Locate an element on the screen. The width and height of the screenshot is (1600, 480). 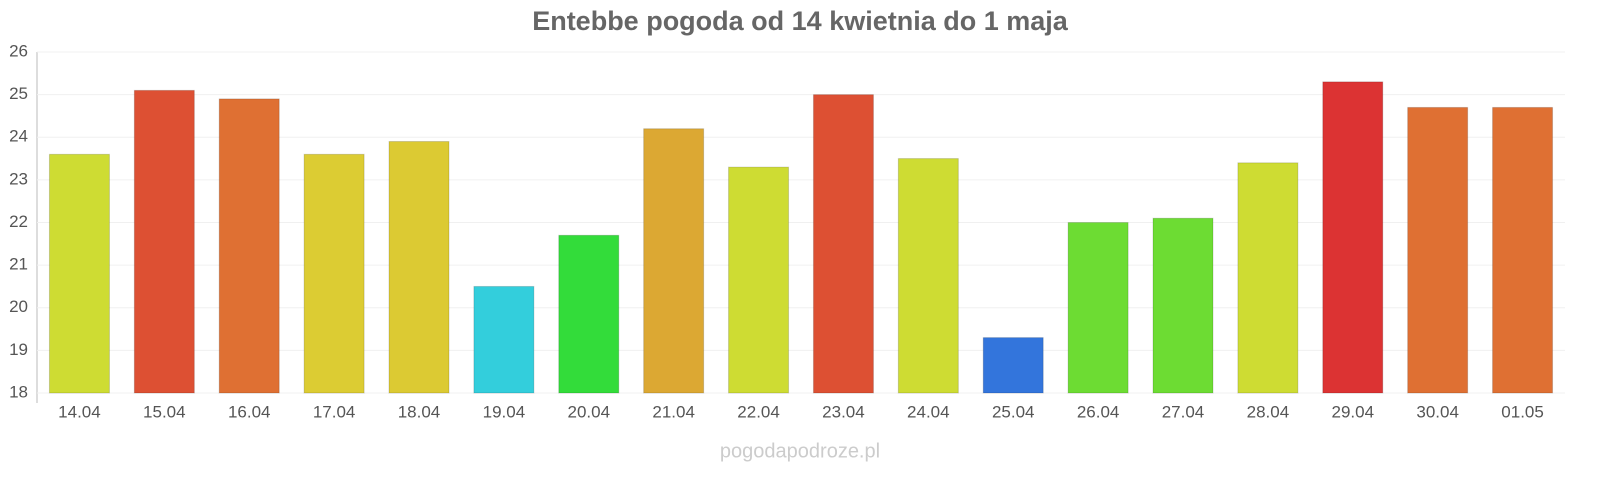
chart-title: Entebbe pogoda od 14 kwietnia do 1 maja is located at coordinates (800, 21).